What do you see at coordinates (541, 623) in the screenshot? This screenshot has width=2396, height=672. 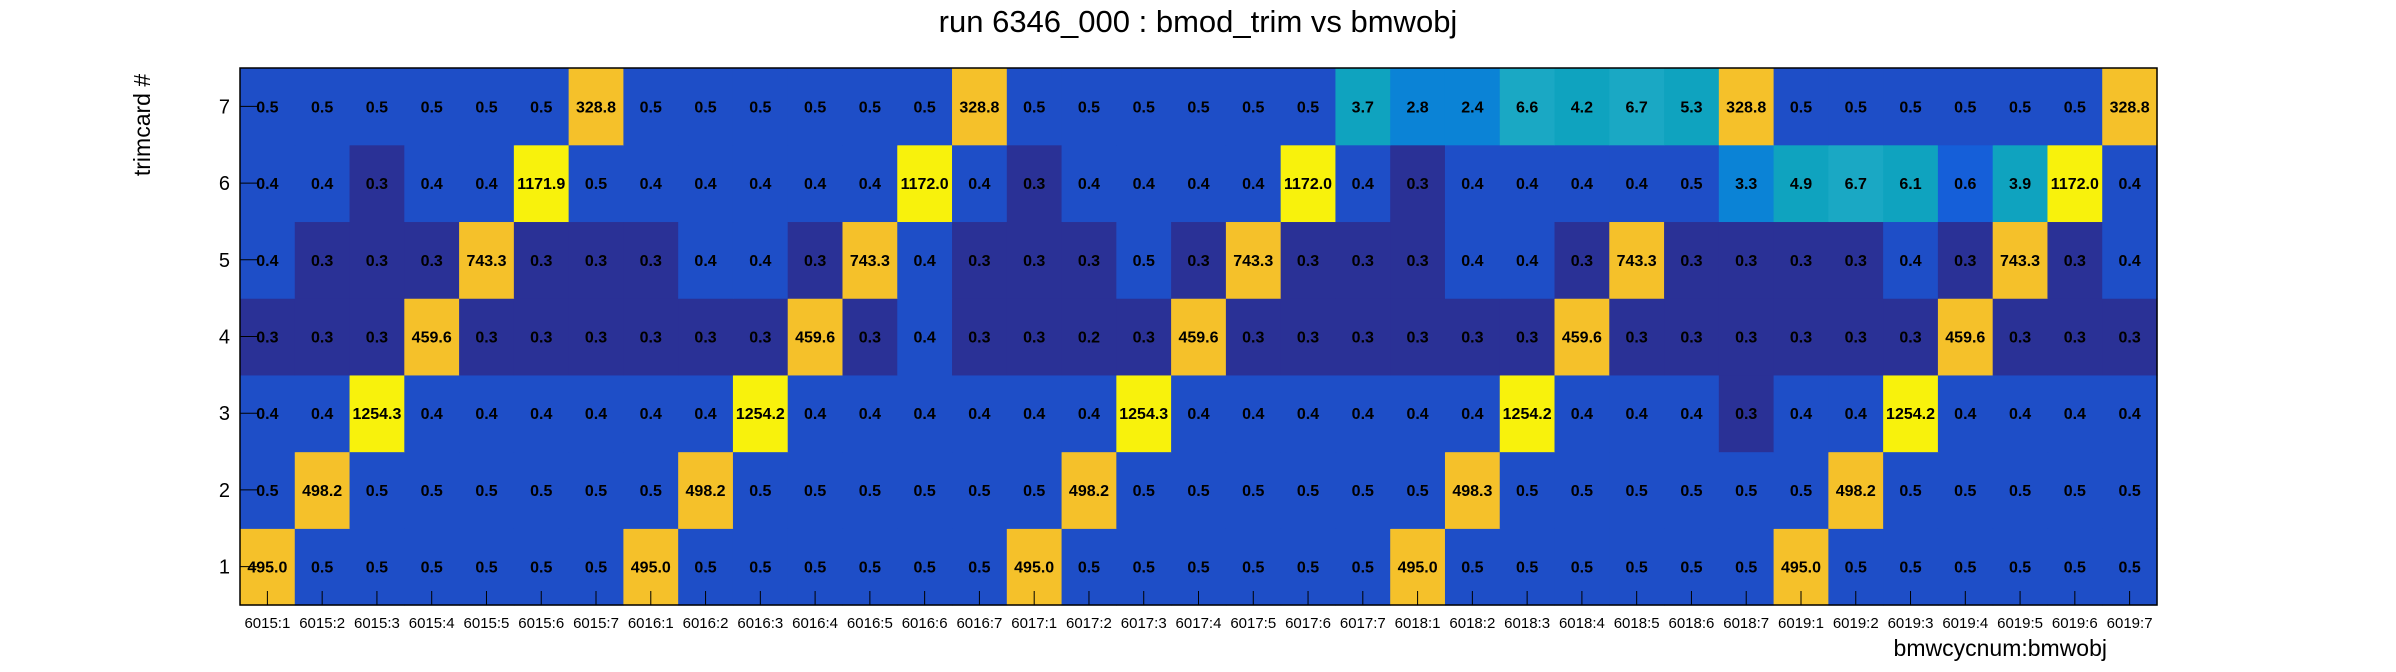 I see `x-tick-label: 6015:6` at bounding box center [541, 623].